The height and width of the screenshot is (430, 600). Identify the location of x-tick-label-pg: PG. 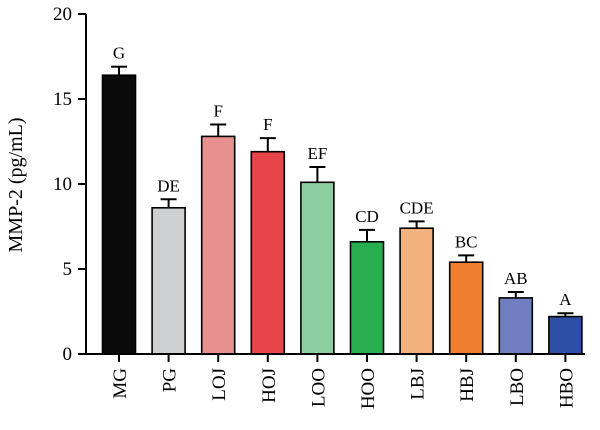
(170, 380).